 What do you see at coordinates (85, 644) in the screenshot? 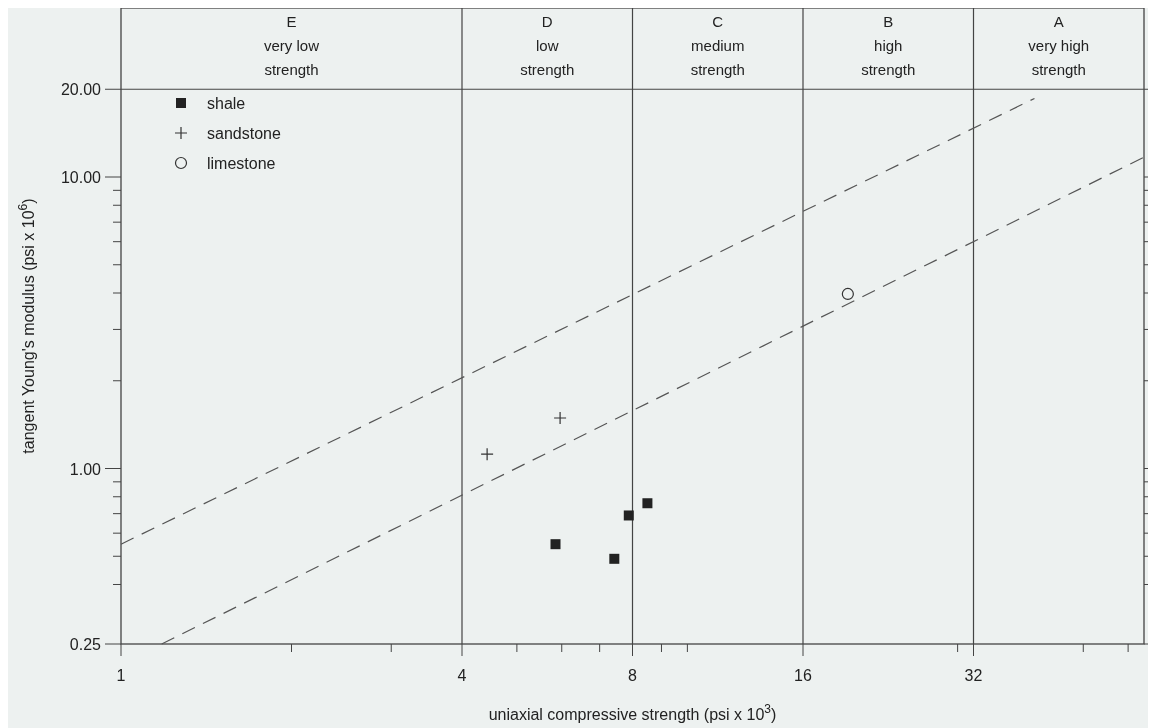
I see `y-tick-label: 0.25` at bounding box center [85, 644].